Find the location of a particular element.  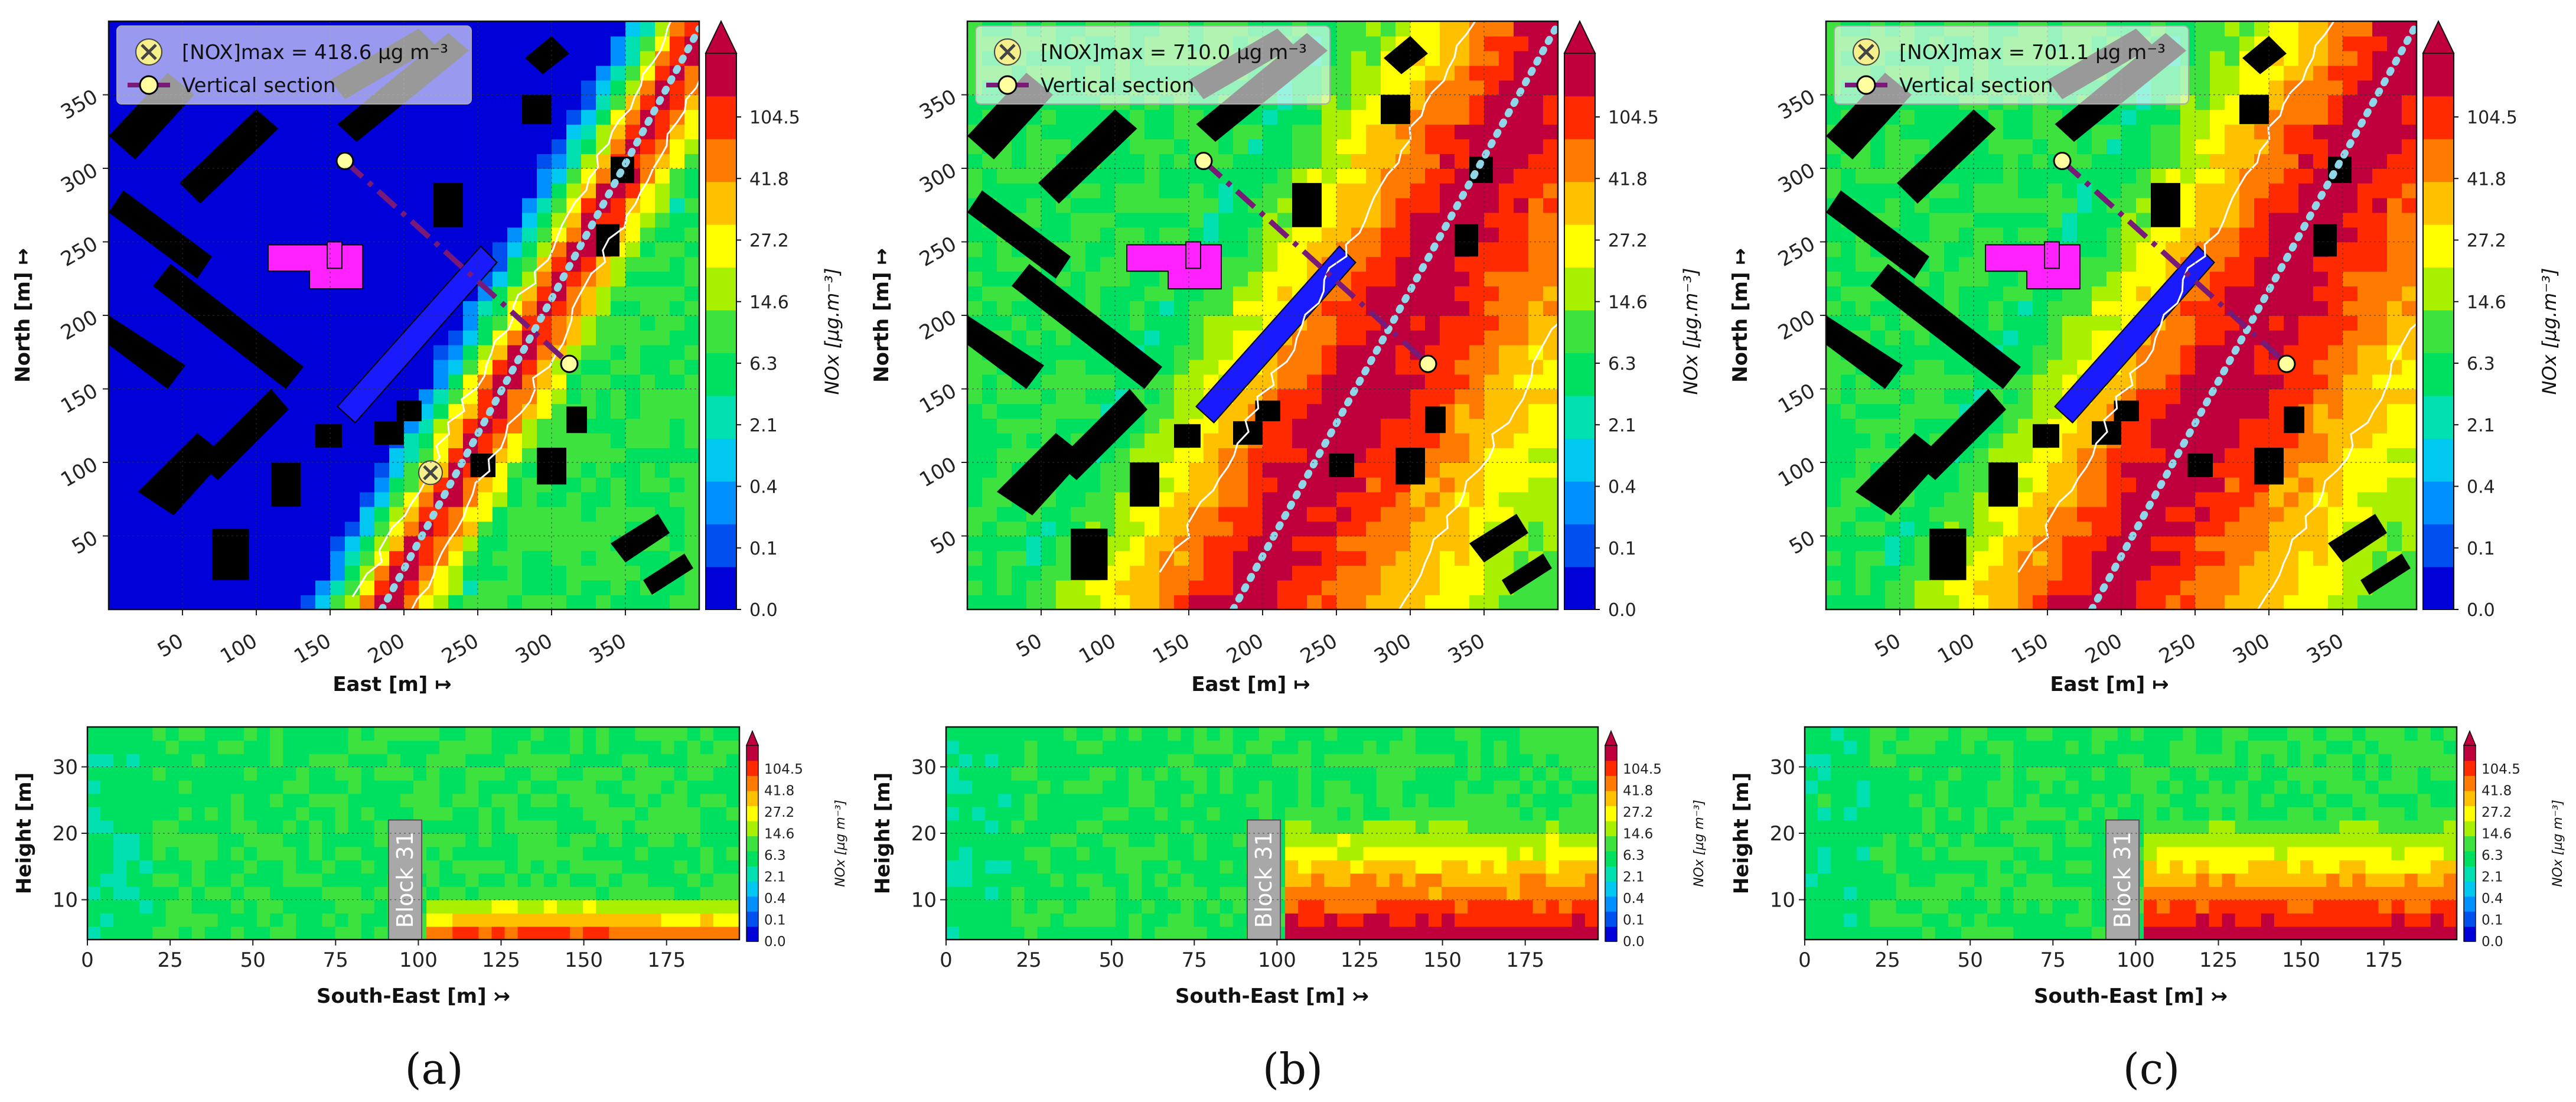

section-colorbar-segment is located at coordinates (752, 889).